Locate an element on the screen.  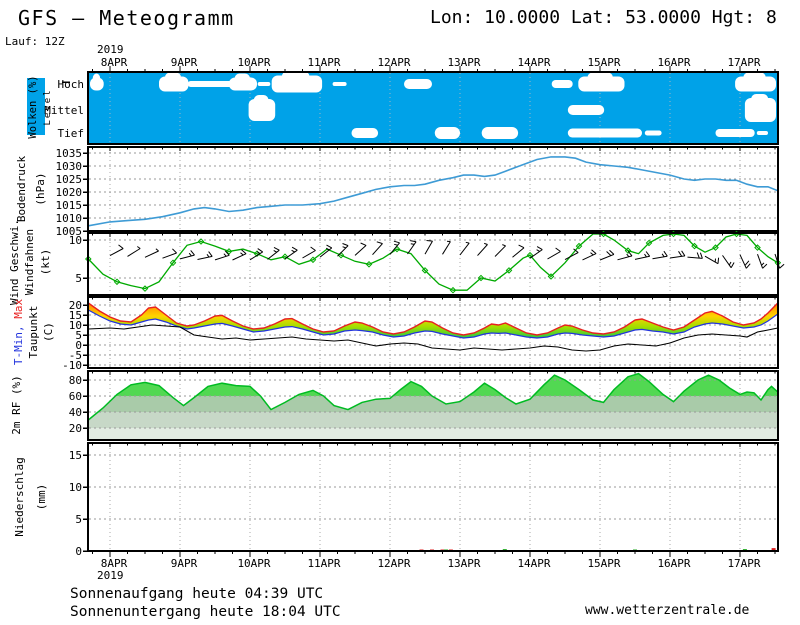
humidity-panel-frame is located at coordinates (433, 405).